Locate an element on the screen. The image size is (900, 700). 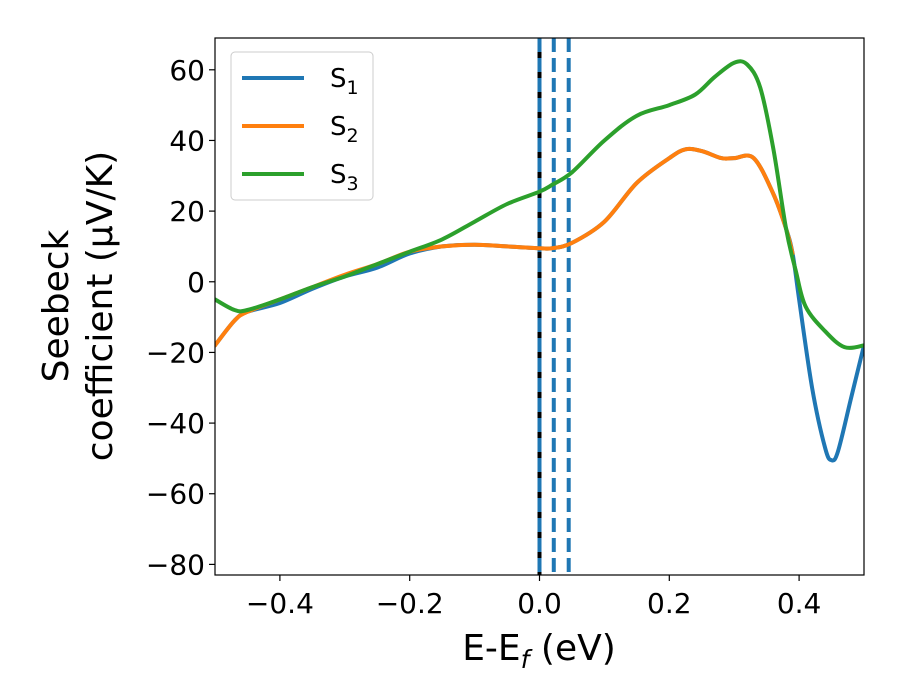
y-tick-label: −40 is located at coordinates (175, 423).